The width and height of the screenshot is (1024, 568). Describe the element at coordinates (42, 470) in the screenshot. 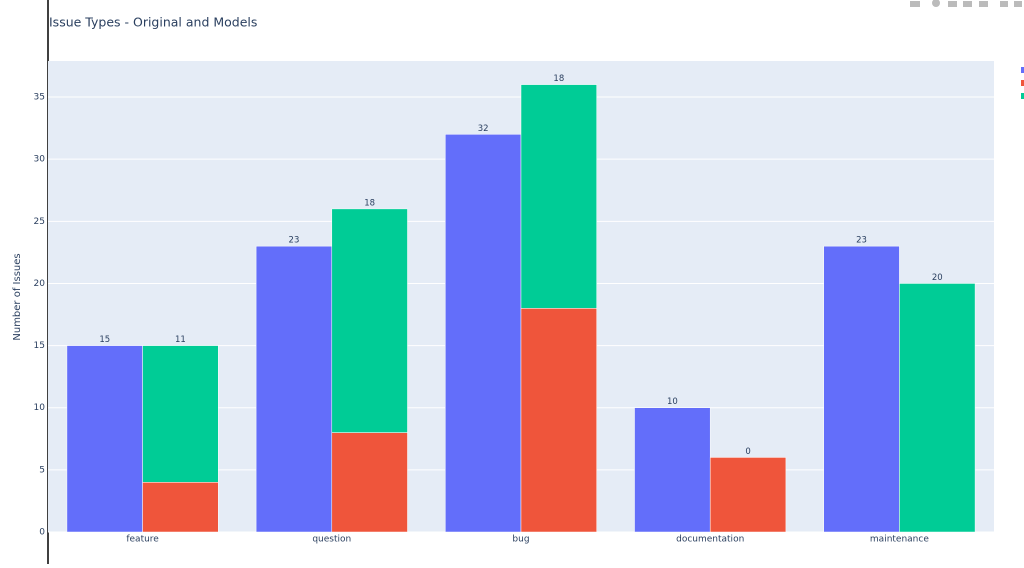

I see `y-tick-label: 5` at that location.